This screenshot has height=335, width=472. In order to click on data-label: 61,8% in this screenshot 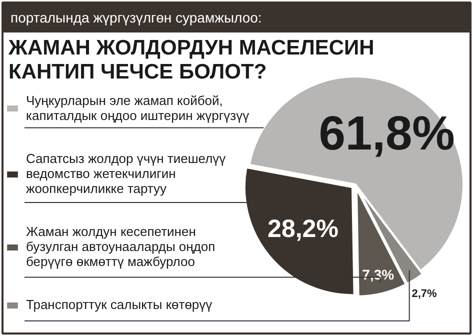, I will do `click(386, 133)`.